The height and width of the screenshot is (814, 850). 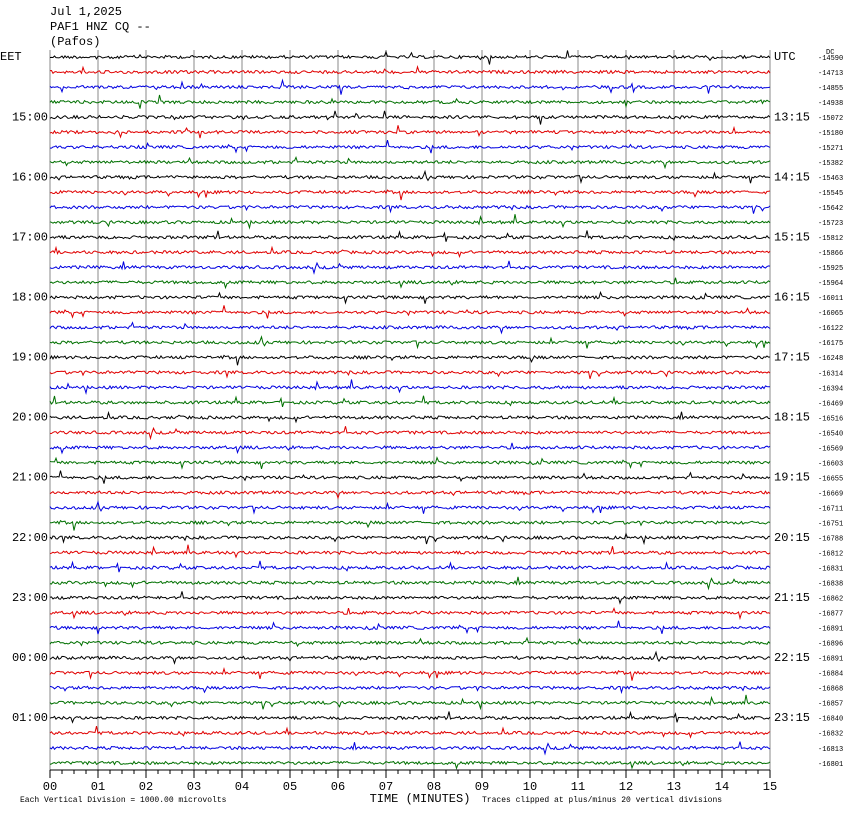 What do you see at coordinates (830, 224) in the screenshot?
I see `trace-offset: -15723` at bounding box center [830, 224].